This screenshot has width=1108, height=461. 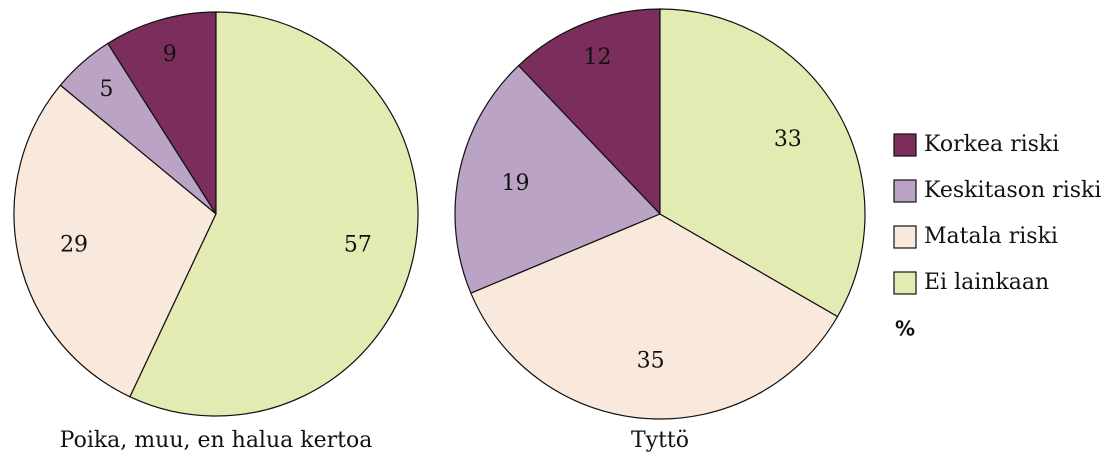 What do you see at coordinates (170, 54) in the screenshot?
I see `data-label: 9` at bounding box center [170, 54].